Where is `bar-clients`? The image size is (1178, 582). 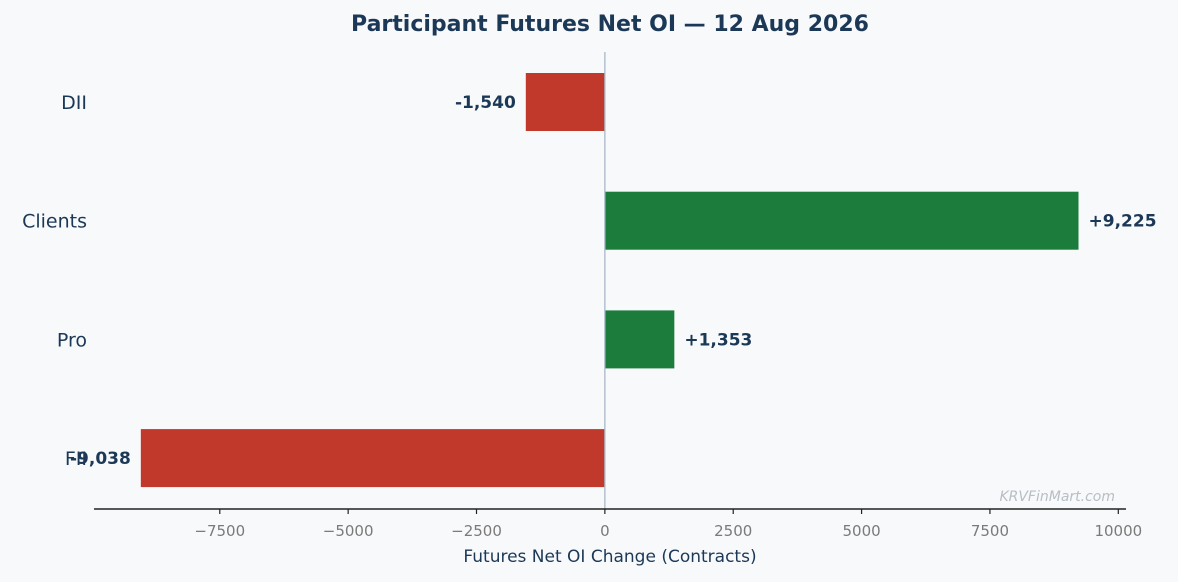 bar-clients is located at coordinates (841, 220).